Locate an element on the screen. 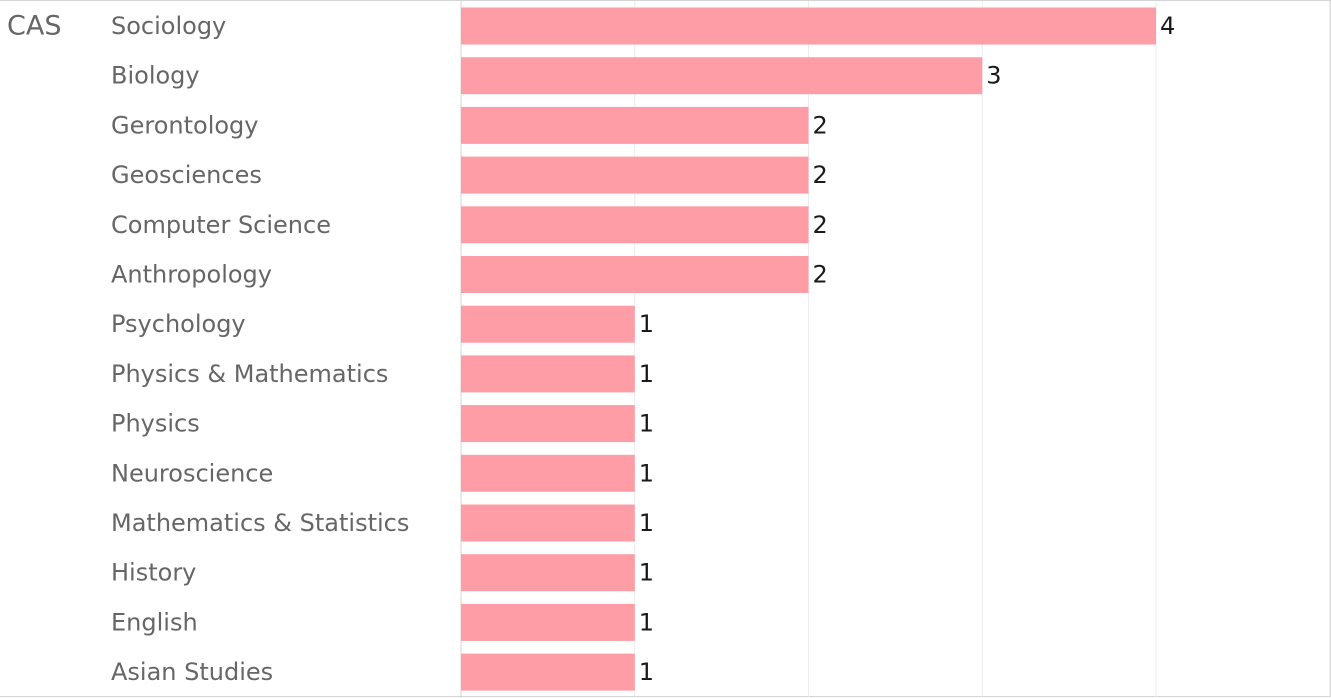 The height and width of the screenshot is (698, 1331). bar-row: Anthropology 2 is located at coordinates (469, 274).